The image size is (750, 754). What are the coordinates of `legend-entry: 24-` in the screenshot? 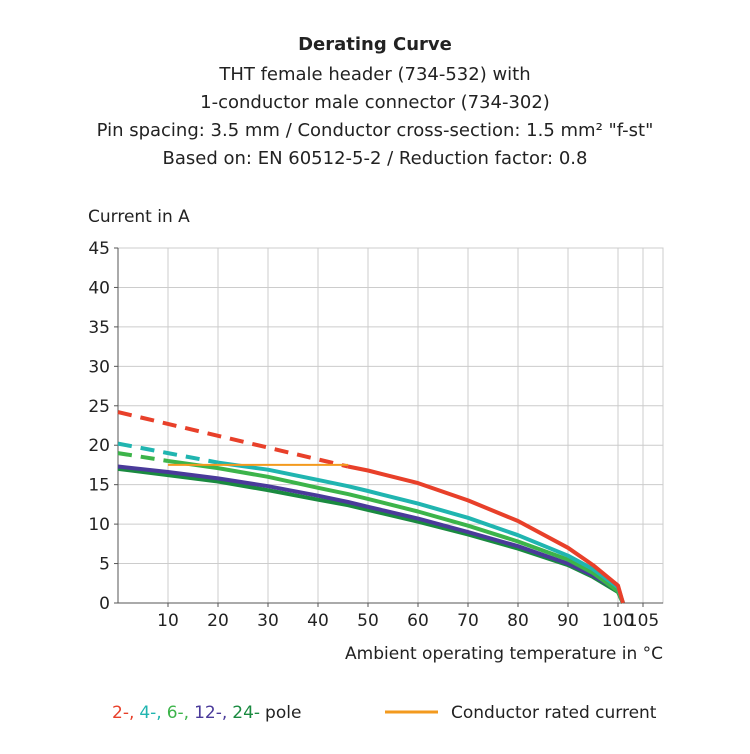 It's located at (246, 713).